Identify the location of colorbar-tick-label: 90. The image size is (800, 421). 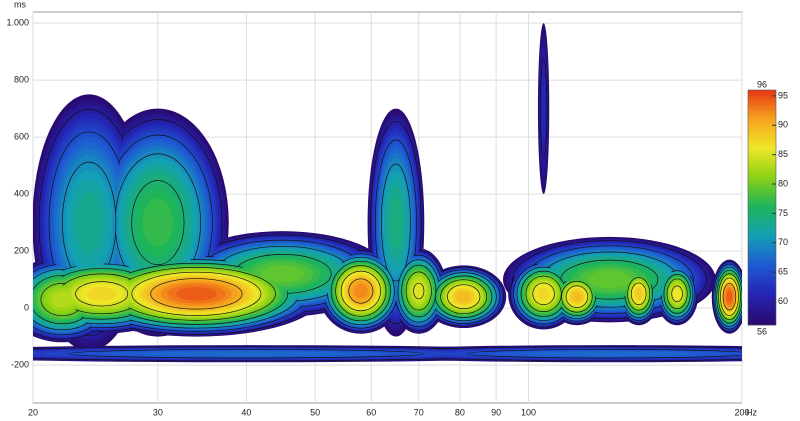
(783, 125).